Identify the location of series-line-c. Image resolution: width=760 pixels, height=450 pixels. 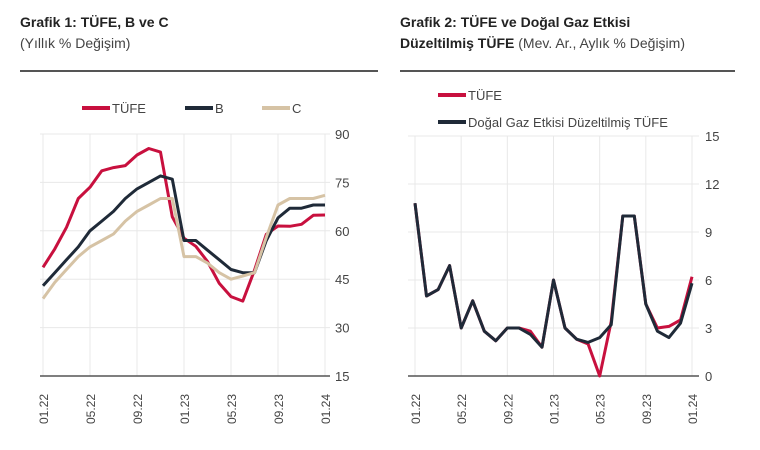
(183, 246).